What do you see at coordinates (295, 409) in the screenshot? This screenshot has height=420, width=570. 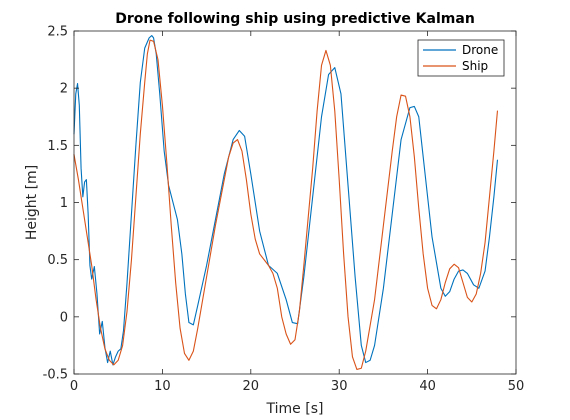 I see `x-axis-label: Time [s]` at bounding box center [295, 409].